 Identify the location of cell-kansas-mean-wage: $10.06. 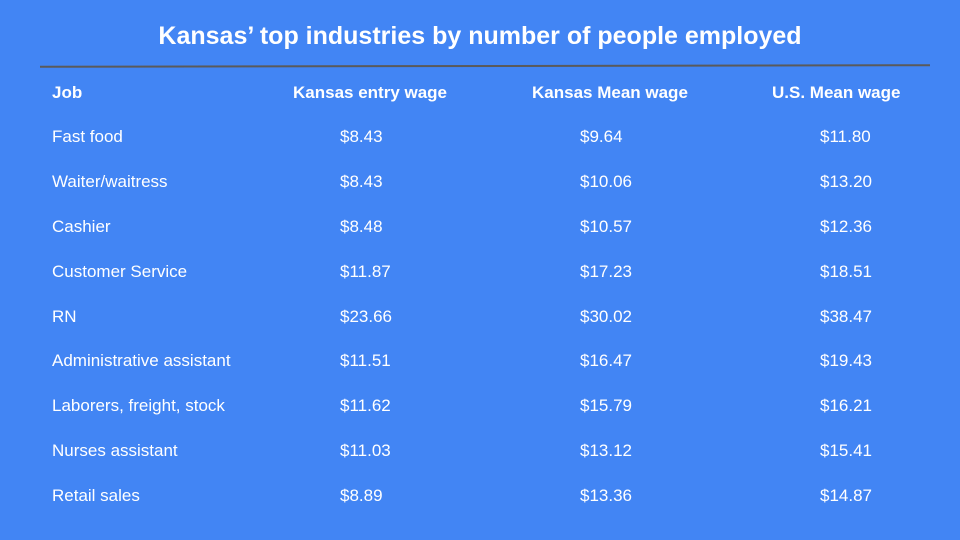
(606, 181).